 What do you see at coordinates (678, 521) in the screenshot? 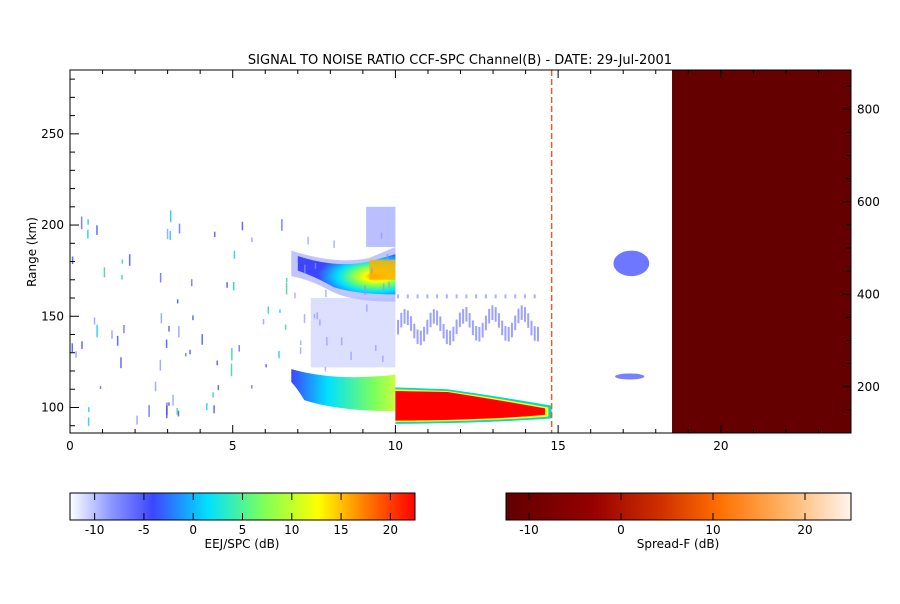
I see `spreadf-colorbar: -10 0 10 20 Spread-F (dB)` at bounding box center [678, 521].